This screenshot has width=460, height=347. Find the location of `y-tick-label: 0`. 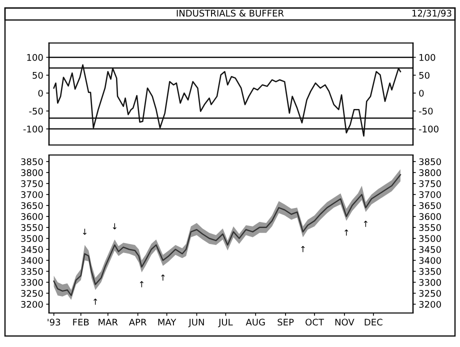

y-tick-label: 0 is located at coordinates (40, 93).